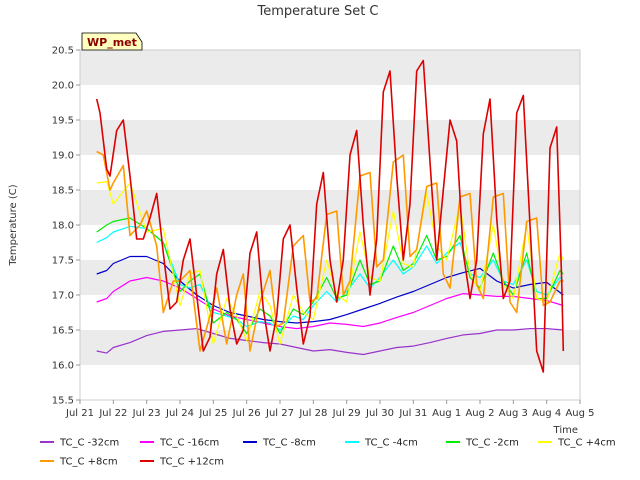  I want to click on y-tick-label: 20.0, so click(63, 86).